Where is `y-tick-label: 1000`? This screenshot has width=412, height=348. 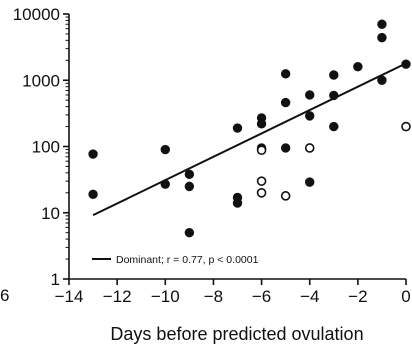 y-tick-label: 1000 is located at coordinates (41, 80).